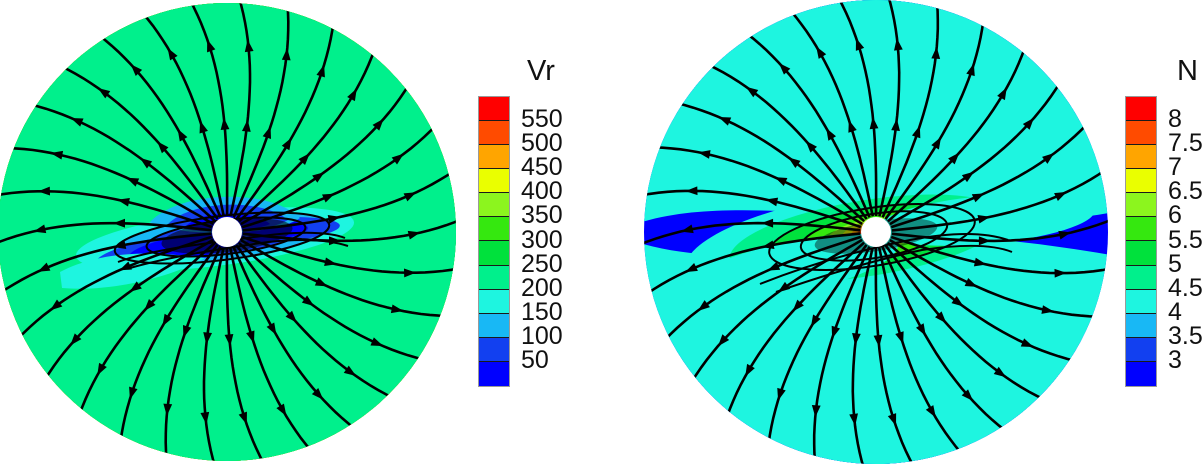  I want to click on sun-disk, so click(227, 232).